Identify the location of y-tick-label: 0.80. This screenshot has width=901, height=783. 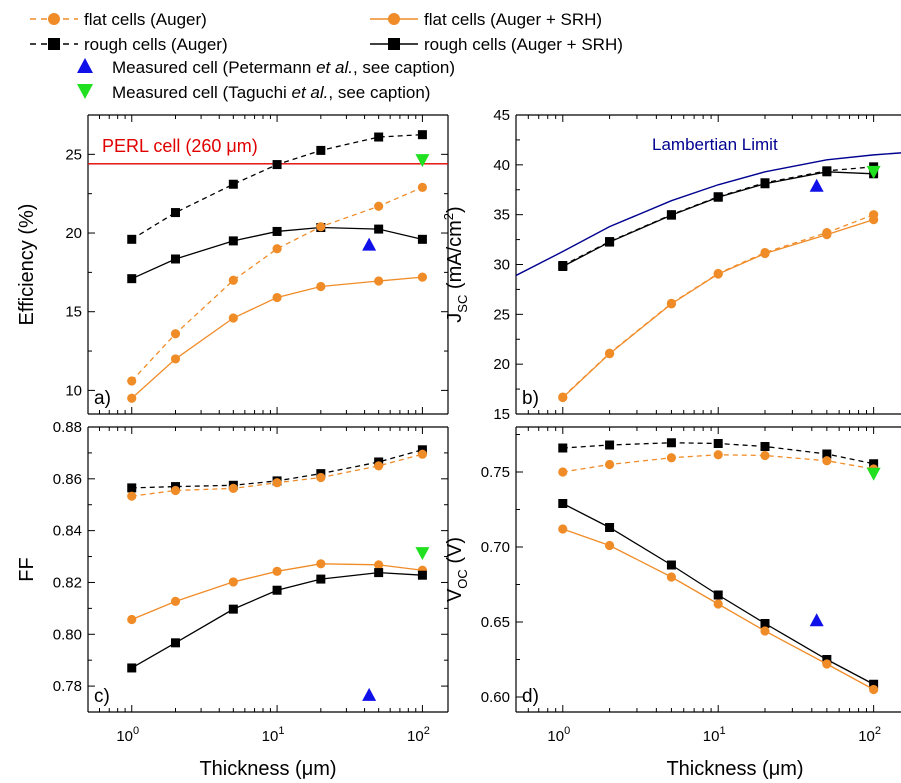
(67, 634).